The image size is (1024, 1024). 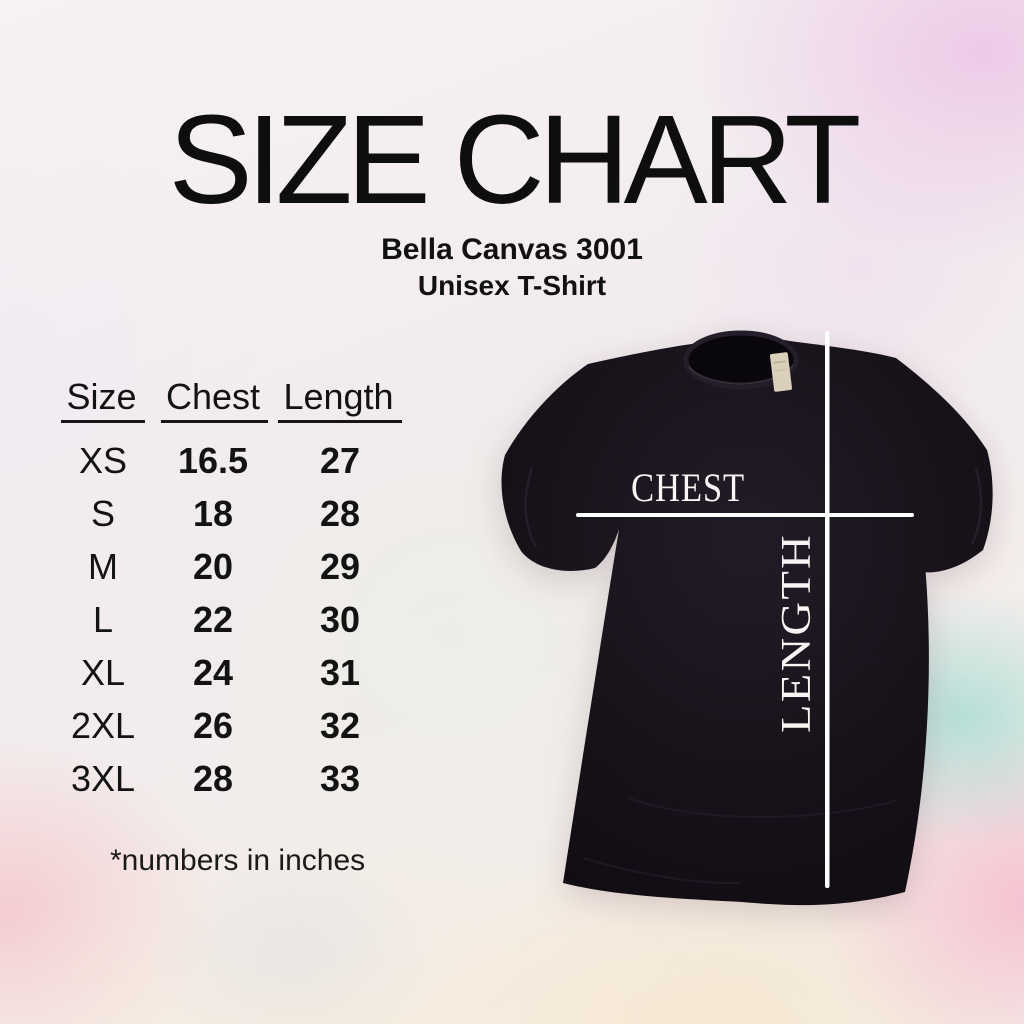 I want to click on subtitle-product: Bella Canvas 3001, so click(x=512, y=249).